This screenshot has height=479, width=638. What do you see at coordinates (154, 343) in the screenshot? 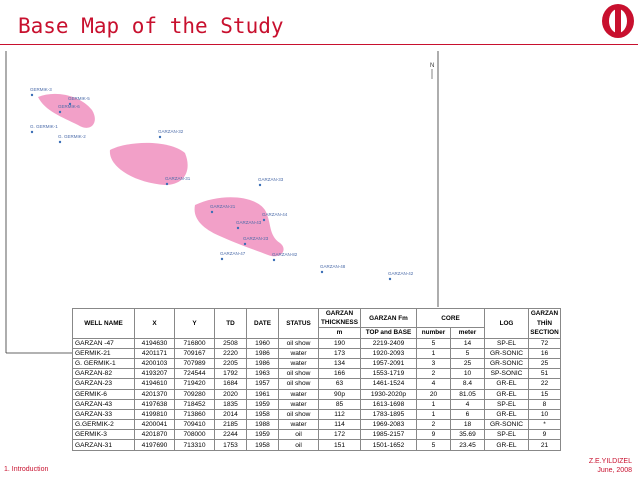
I see `table-cell: 4194630` at bounding box center [154, 343].